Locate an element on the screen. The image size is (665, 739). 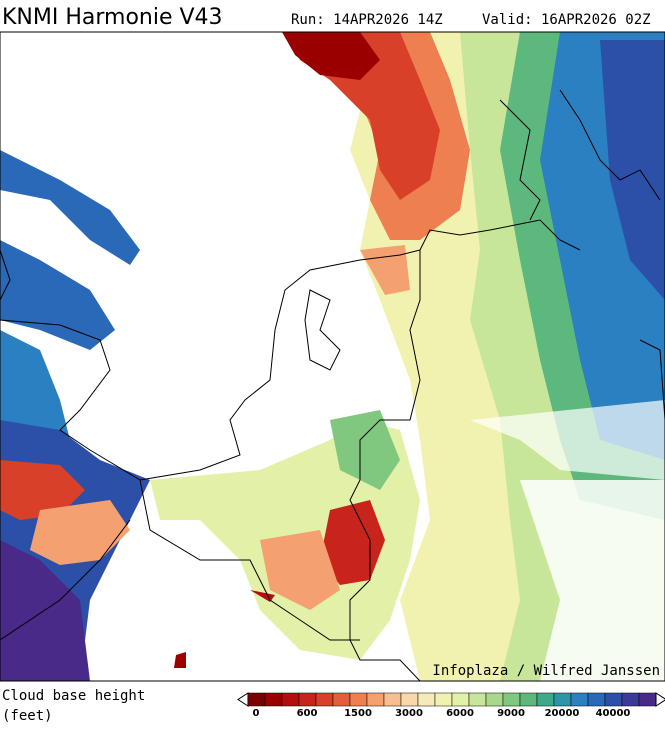
legend-title: Cloud base height is located at coordinates (73, 696).